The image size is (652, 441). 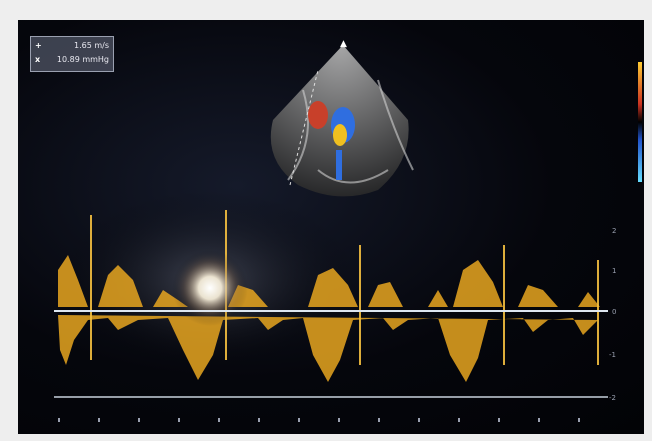 I want to click on velocity-scale-label: 1, so click(x=614, y=271).